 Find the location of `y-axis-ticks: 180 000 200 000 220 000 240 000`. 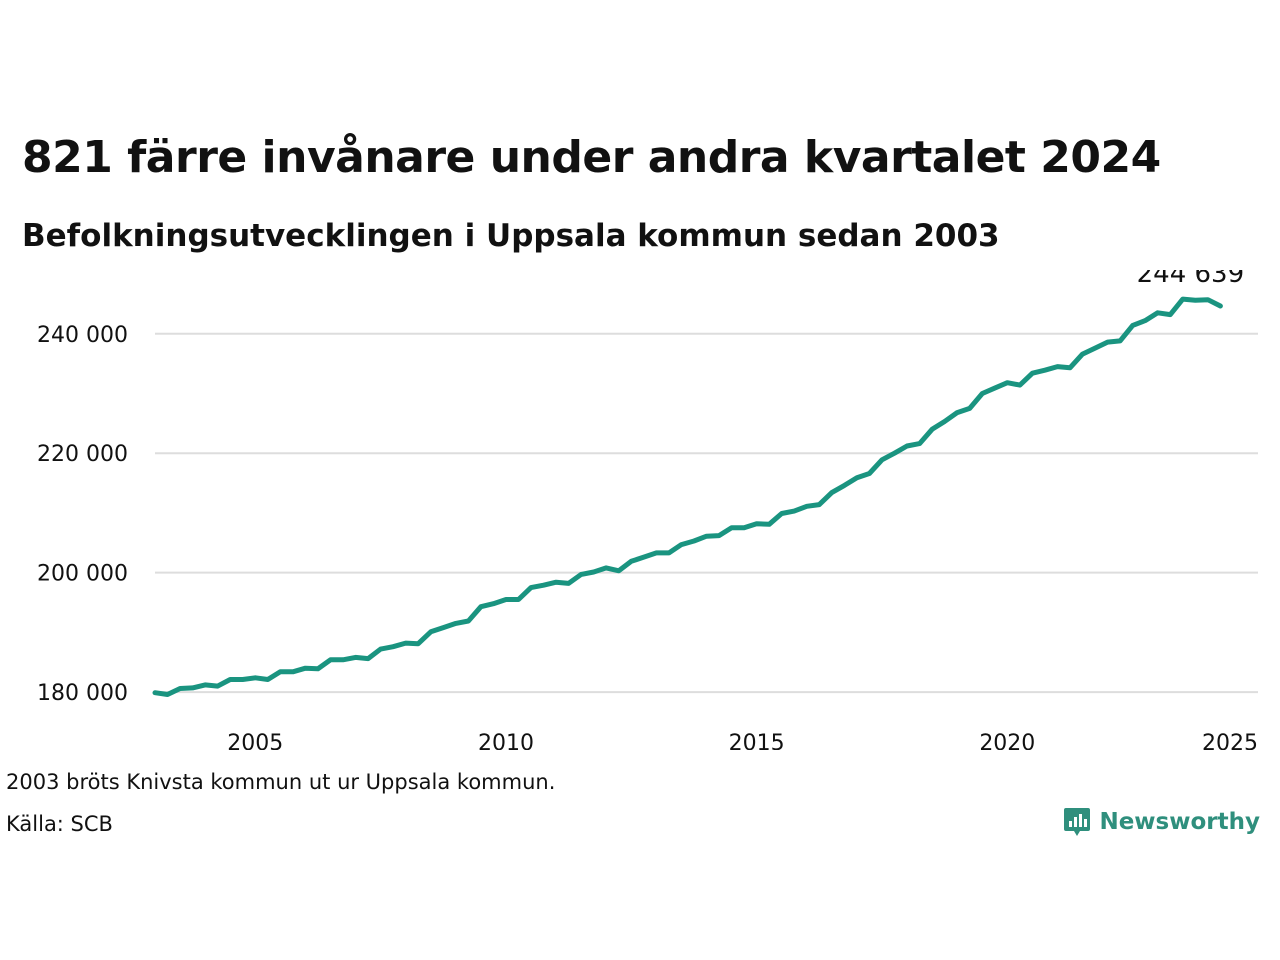

y-axis-ticks: 180 000 200 000 220 000 240 000 is located at coordinates (82, 514).